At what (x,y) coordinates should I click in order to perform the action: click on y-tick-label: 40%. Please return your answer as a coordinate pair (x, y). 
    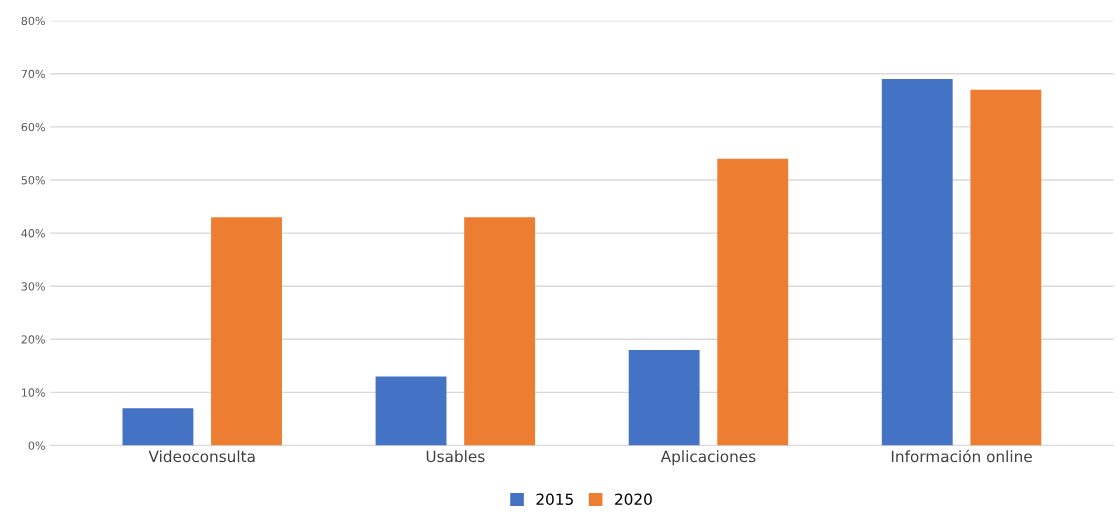
    Looking at the image, I should click on (33, 233).